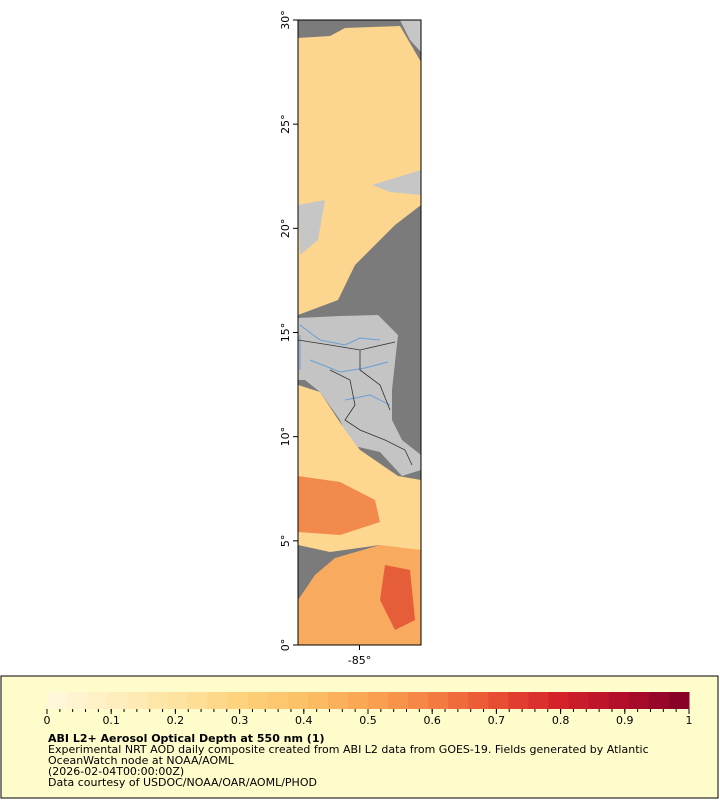 This screenshot has height=800, width=720. What do you see at coordinates (240, 720) in the screenshot?
I see `colorbar-tick-label: 0.3` at bounding box center [240, 720].